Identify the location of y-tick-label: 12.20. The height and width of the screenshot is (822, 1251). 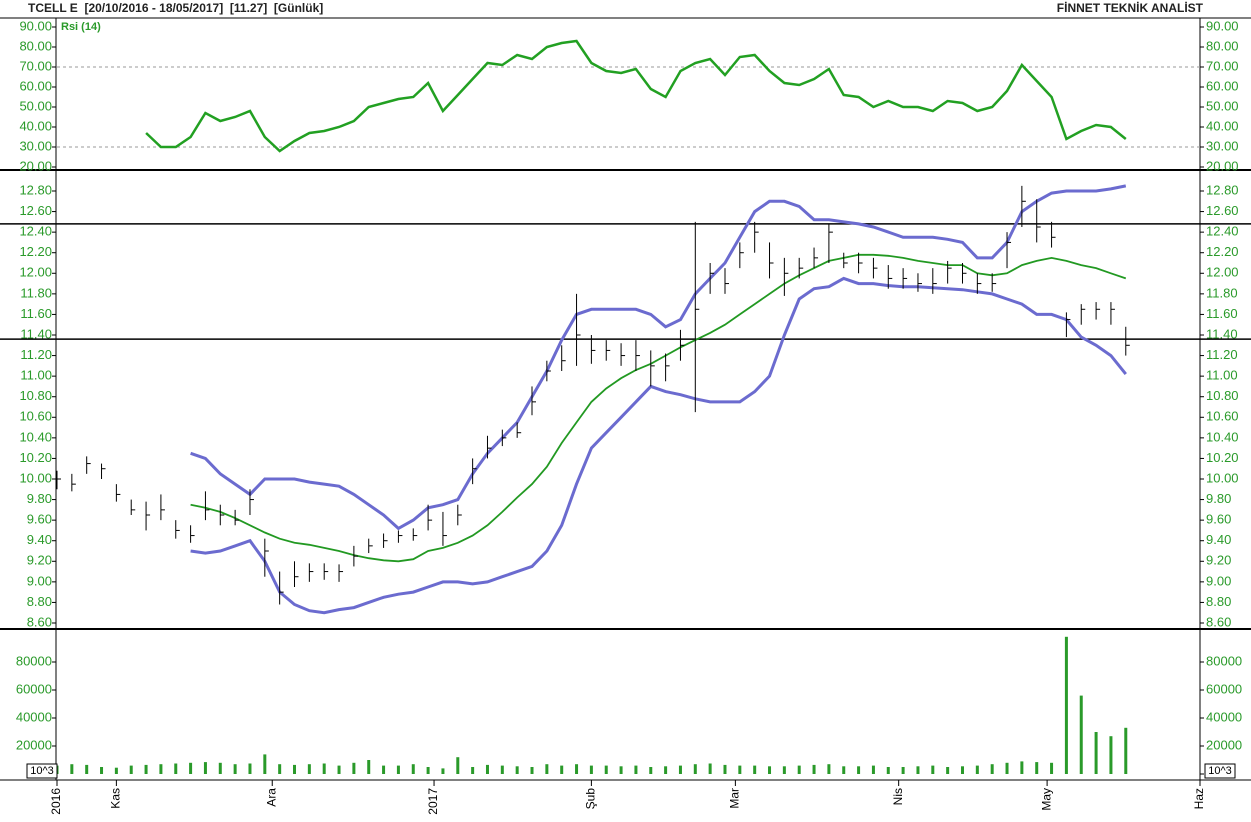
(35, 251).